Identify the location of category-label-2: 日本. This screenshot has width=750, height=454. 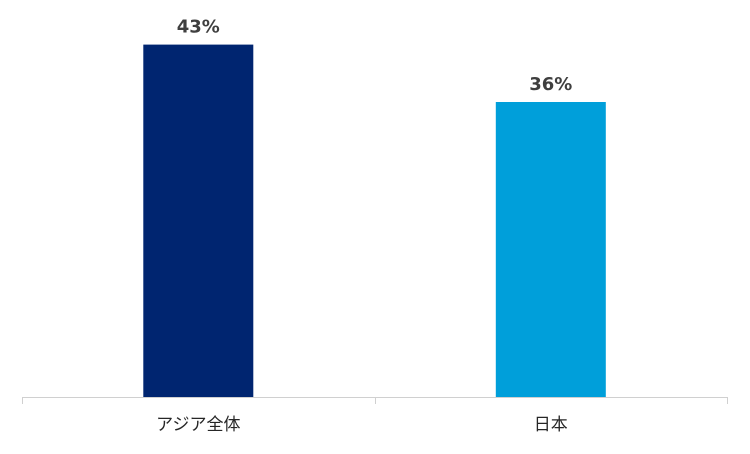
(551, 425).